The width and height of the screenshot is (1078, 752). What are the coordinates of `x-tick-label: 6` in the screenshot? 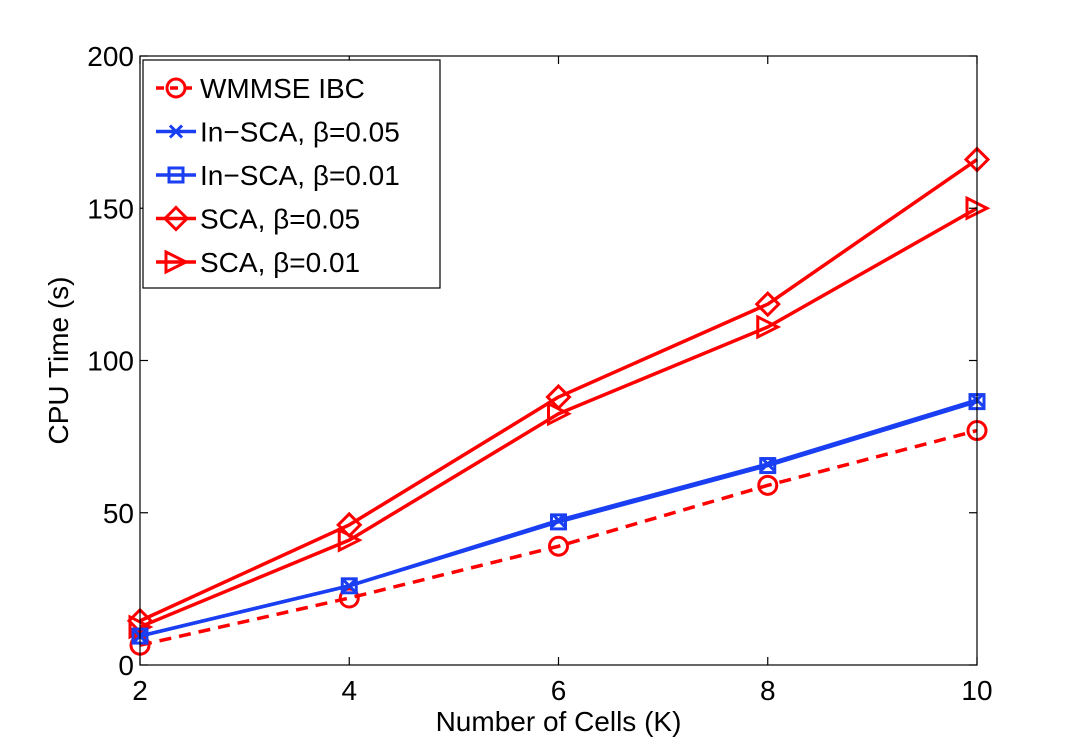 It's located at (559, 690).